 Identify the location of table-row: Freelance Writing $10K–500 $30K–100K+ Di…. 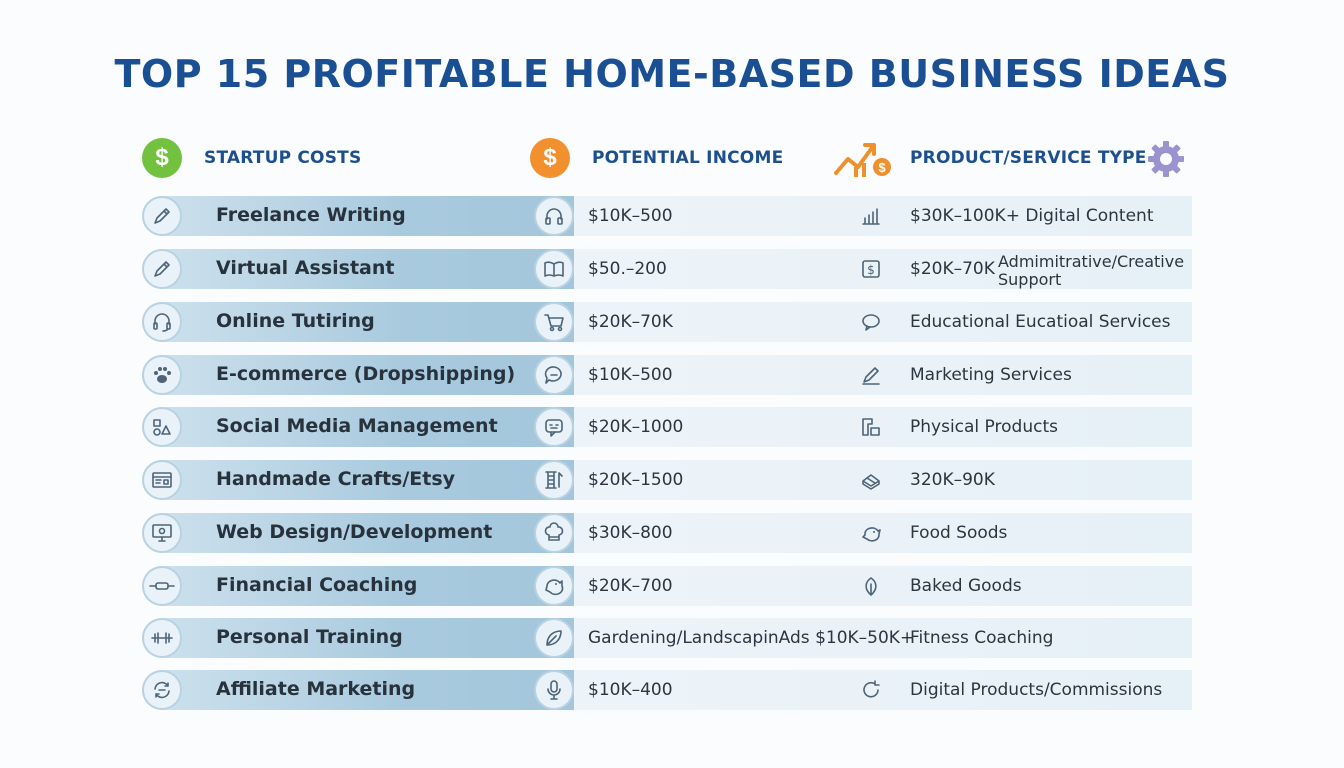
(667, 216).